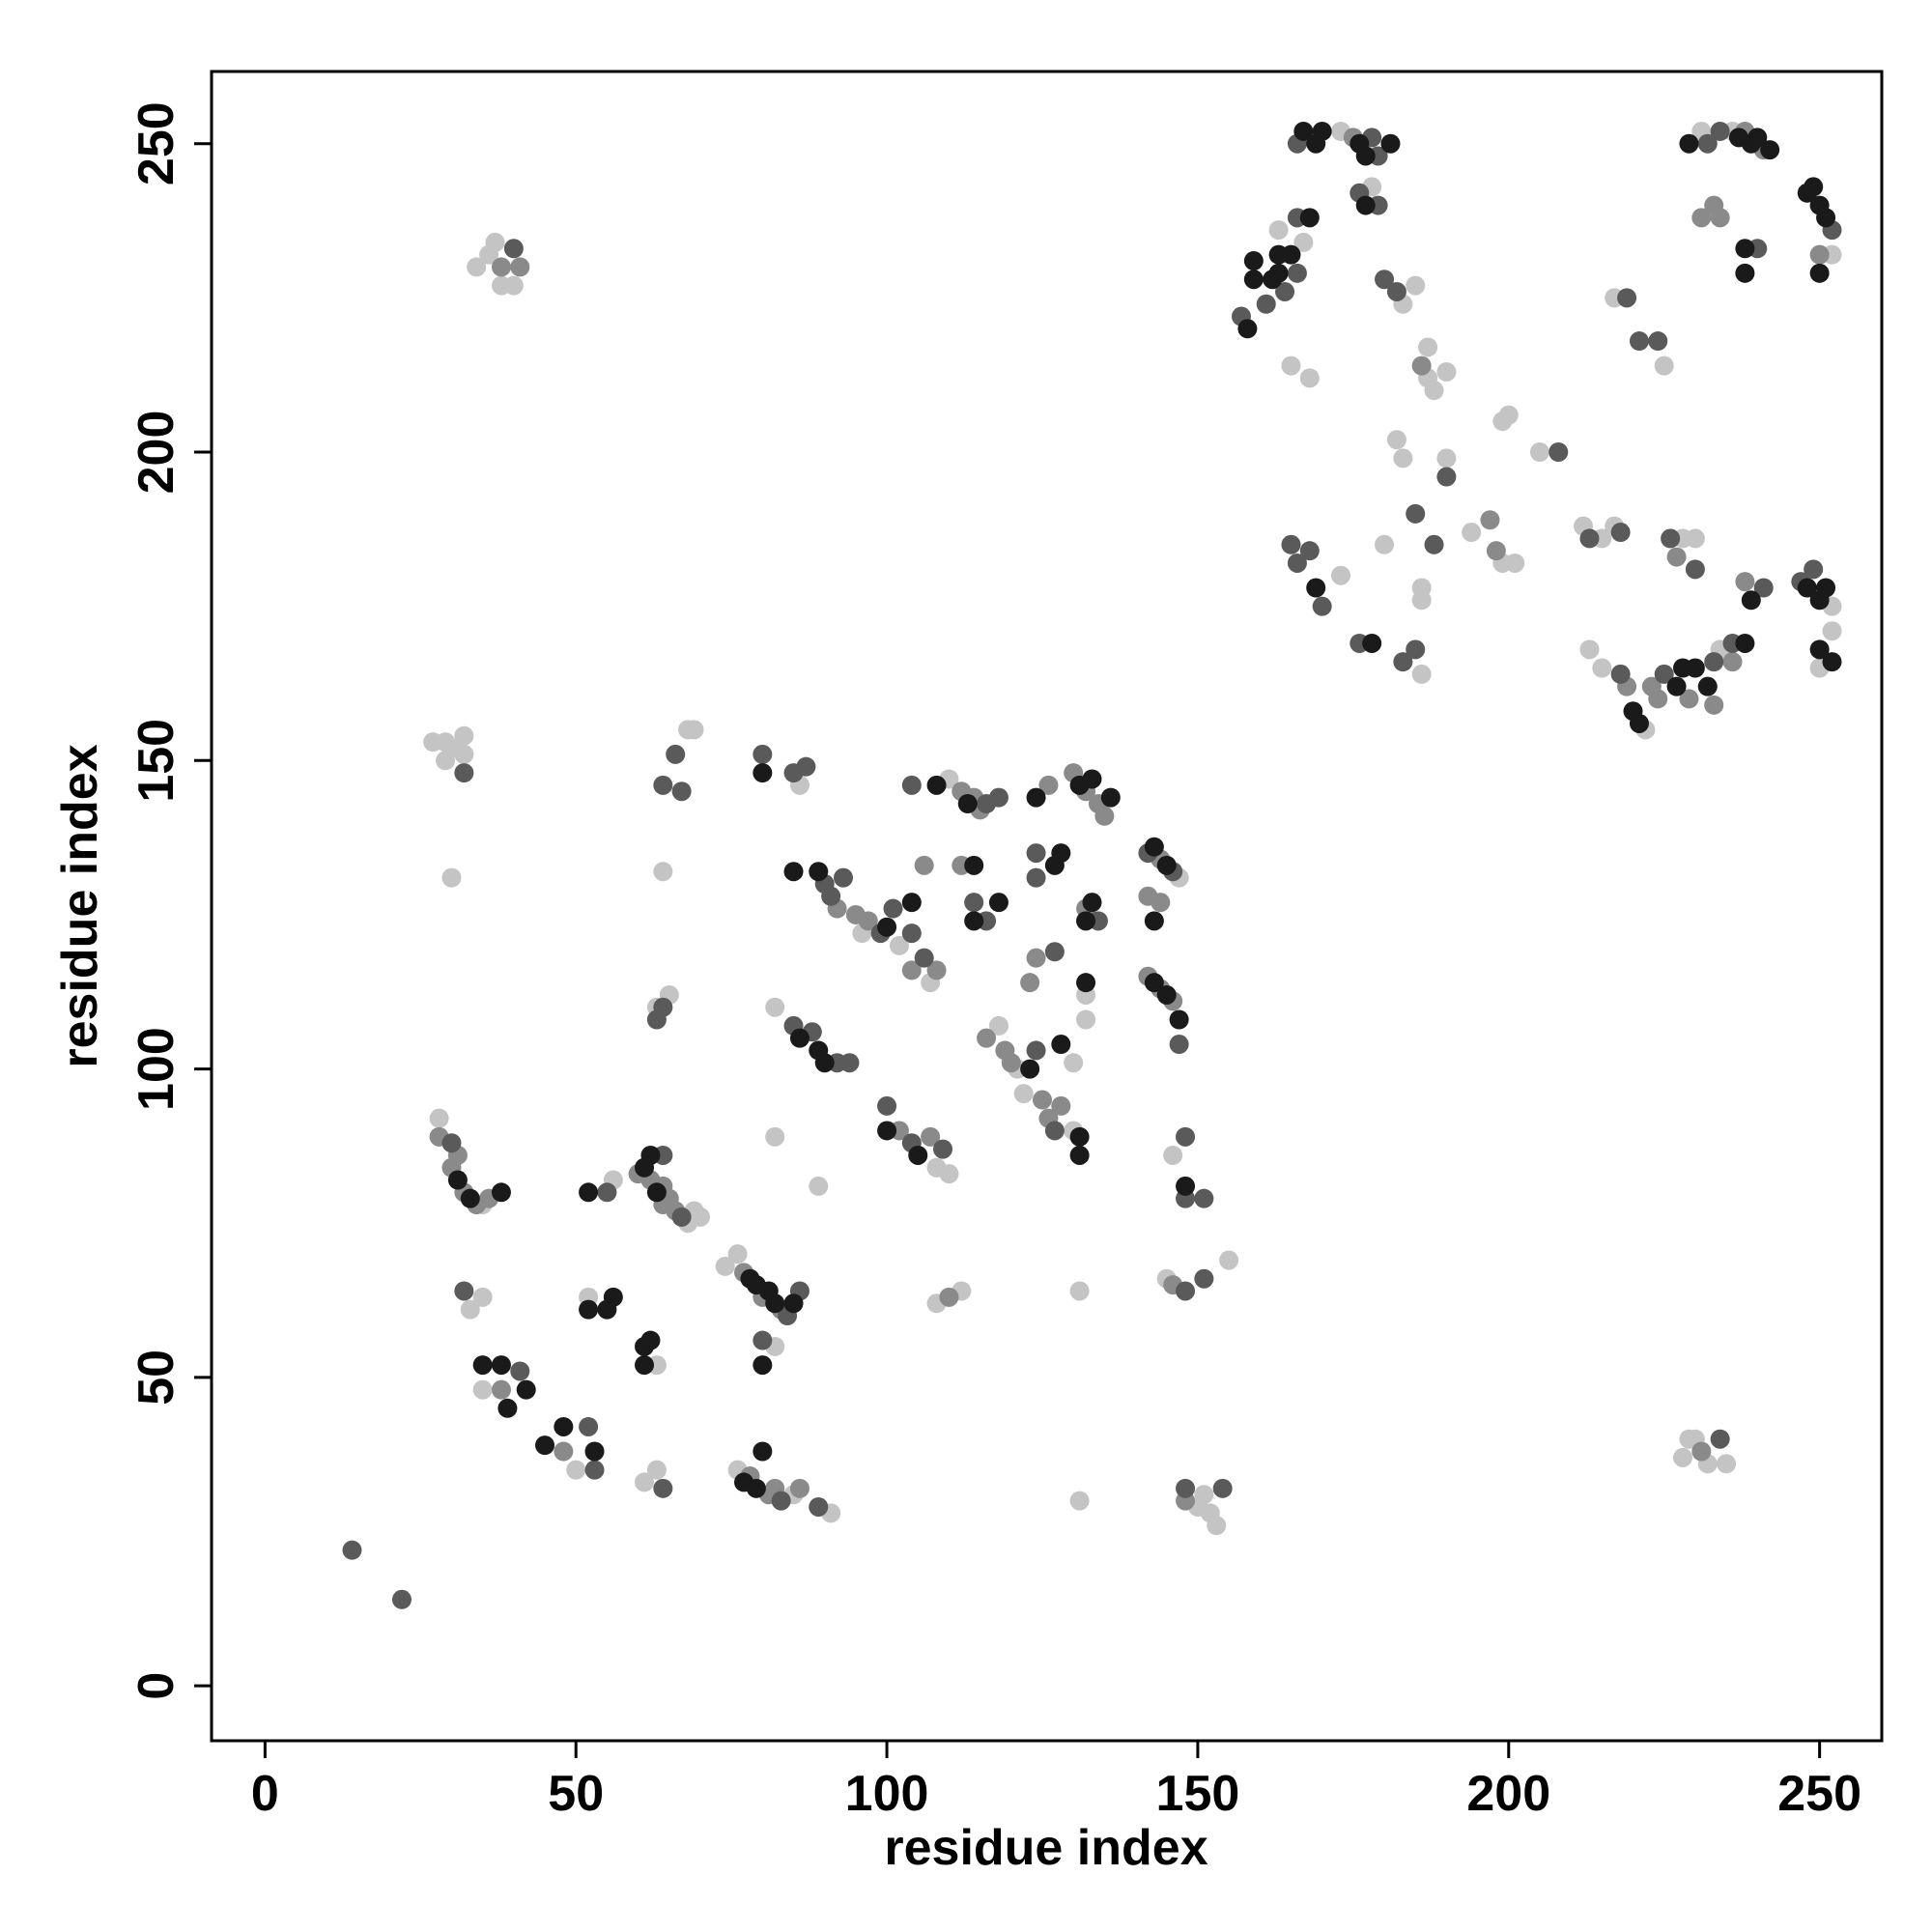 Image resolution: width=1932 pixels, height=1932 pixels. What do you see at coordinates (1046, 1848) in the screenshot?
I see `x-axis-label: residue index` at bounding box center [1046, 1848].